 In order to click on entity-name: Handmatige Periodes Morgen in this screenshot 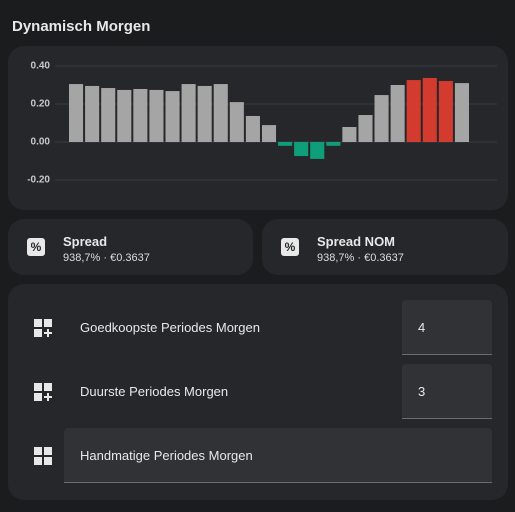, I will do `click(166, 455)`.